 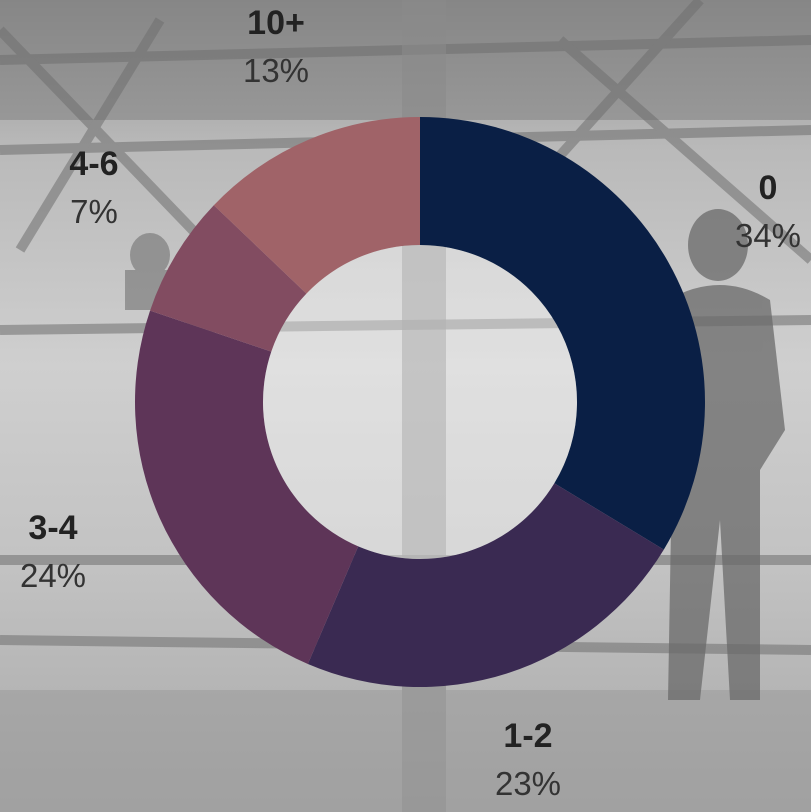 What do you see at coordinates (276, 70) in the screenshot?
I see `percent-label: 13%` at bounding box center [276, 70].